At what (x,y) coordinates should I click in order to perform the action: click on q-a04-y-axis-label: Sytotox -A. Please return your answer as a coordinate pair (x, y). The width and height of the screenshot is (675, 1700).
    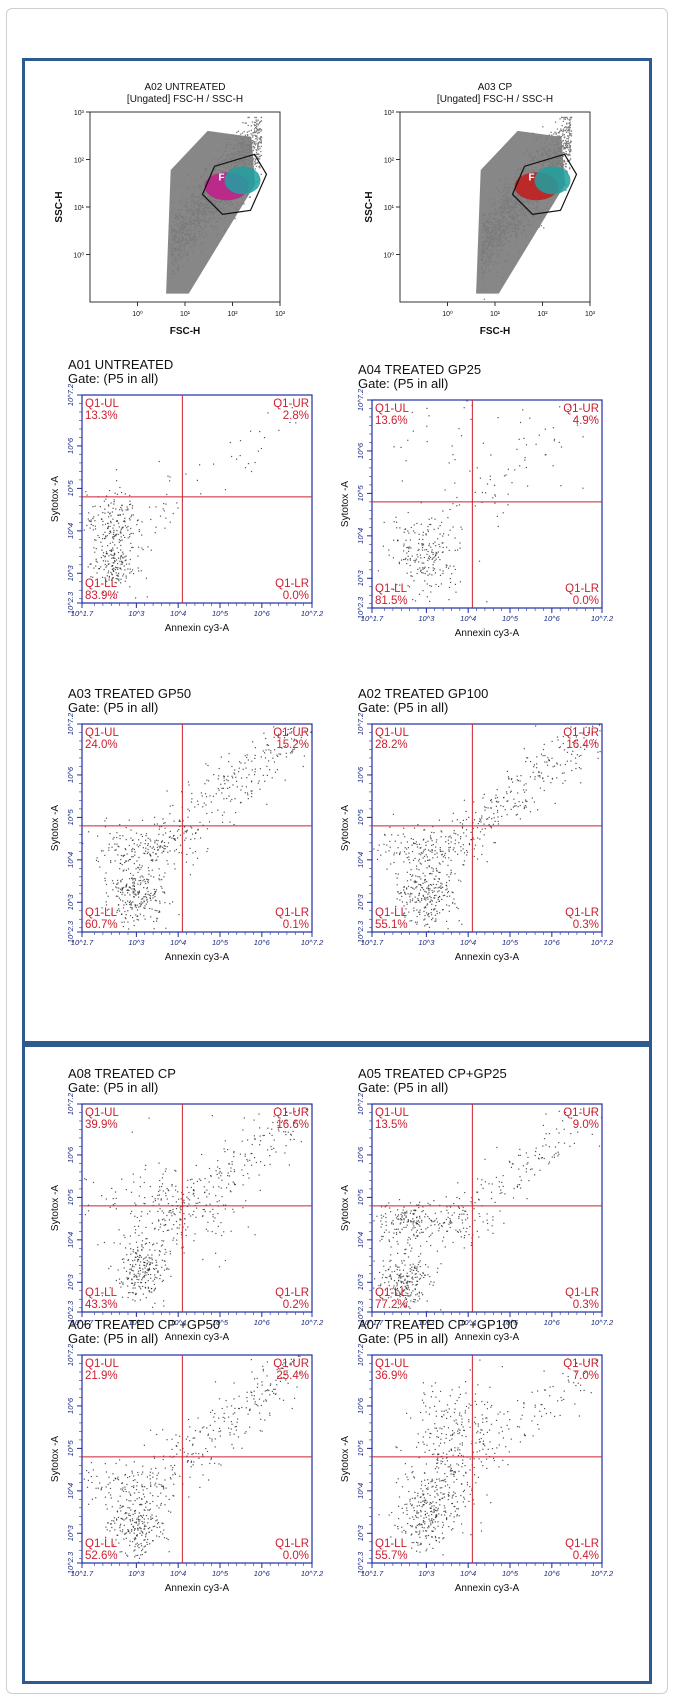
    Looking at the image, I should click on (345, 504).